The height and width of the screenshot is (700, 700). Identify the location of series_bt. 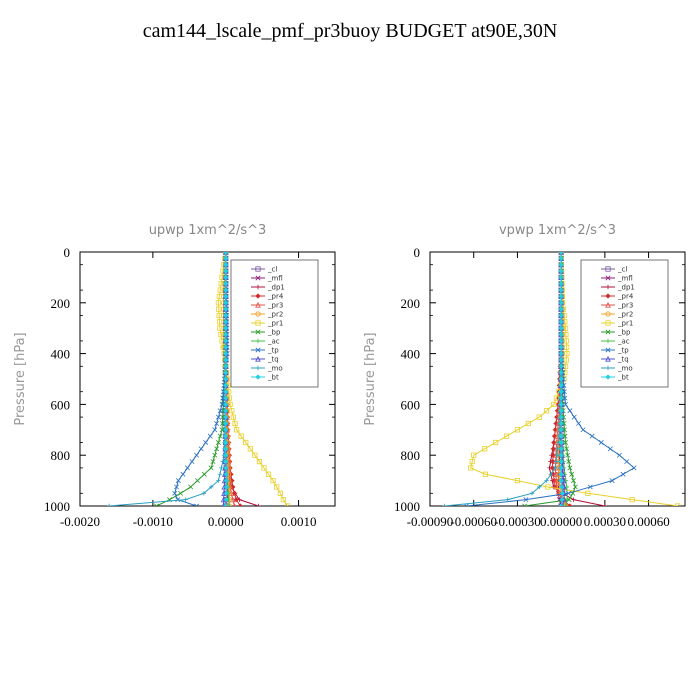
(226, 379).